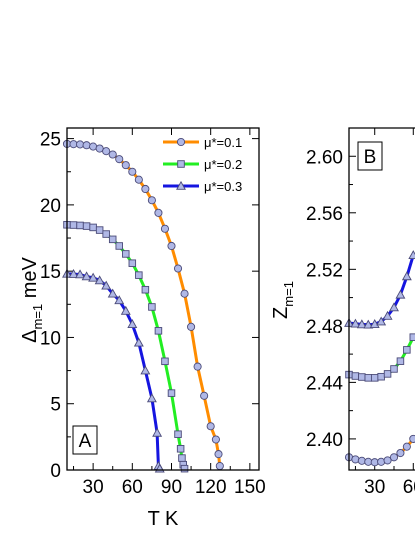  I want to click on legend-label: μ*=0.1, so click(223, 142).